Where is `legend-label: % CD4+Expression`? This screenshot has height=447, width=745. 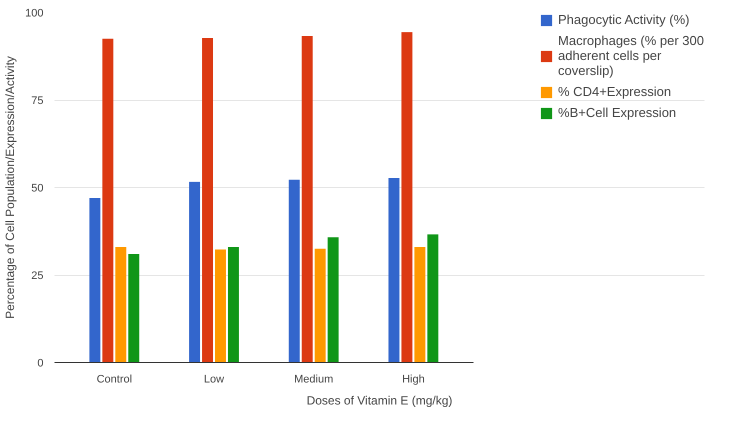 legend-label: % CD4+Expression is located at coordinates (615, 91).